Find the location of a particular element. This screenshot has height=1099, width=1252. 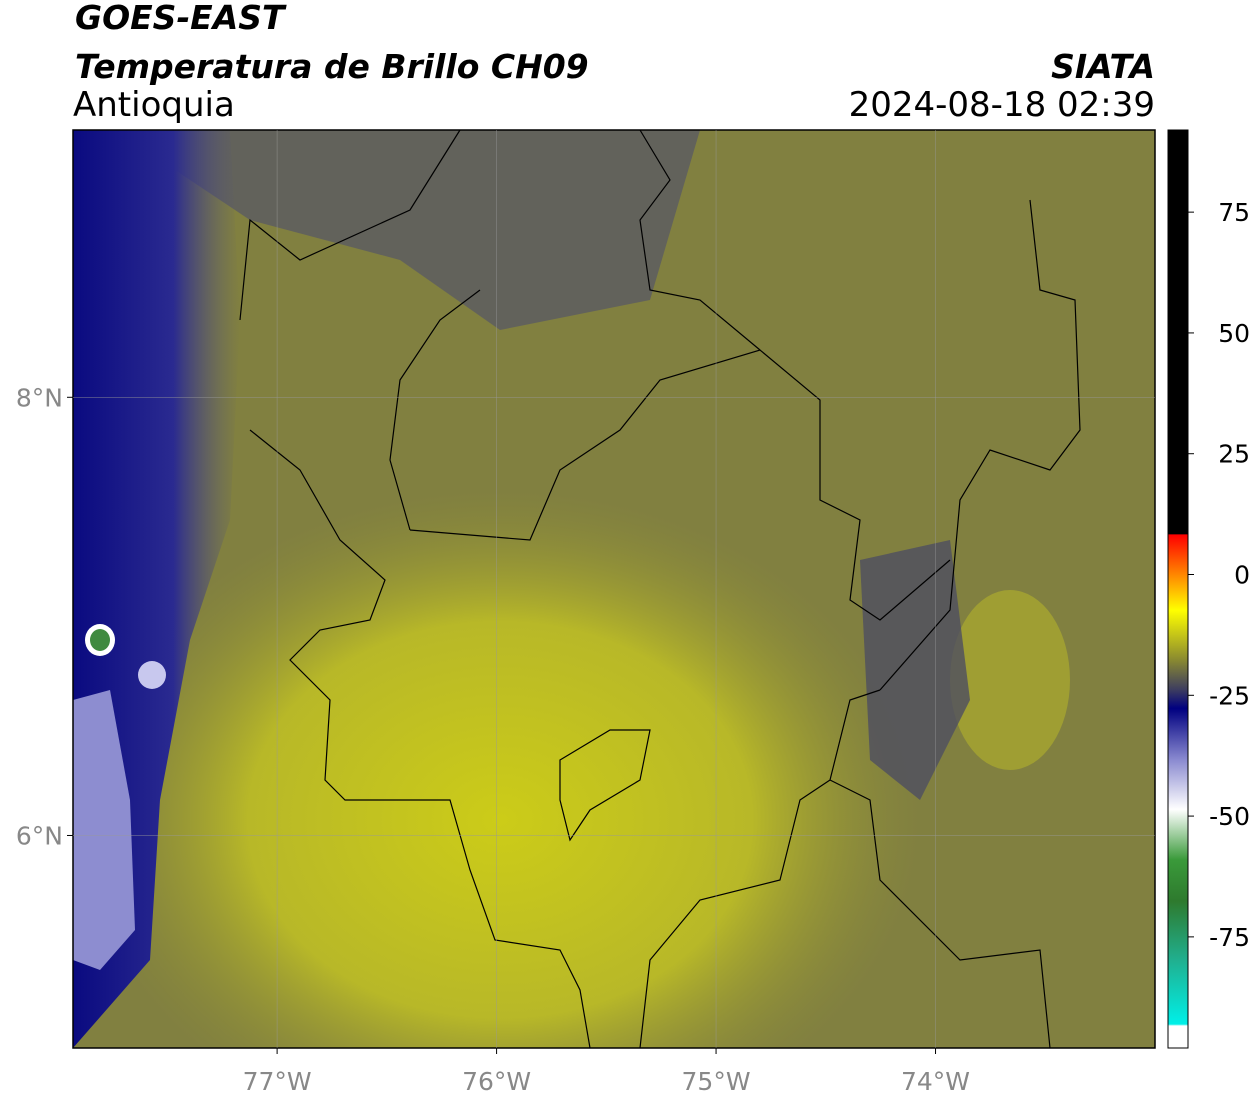

colorbar-tick-label: -75 is located at coordinates (1229, 937).